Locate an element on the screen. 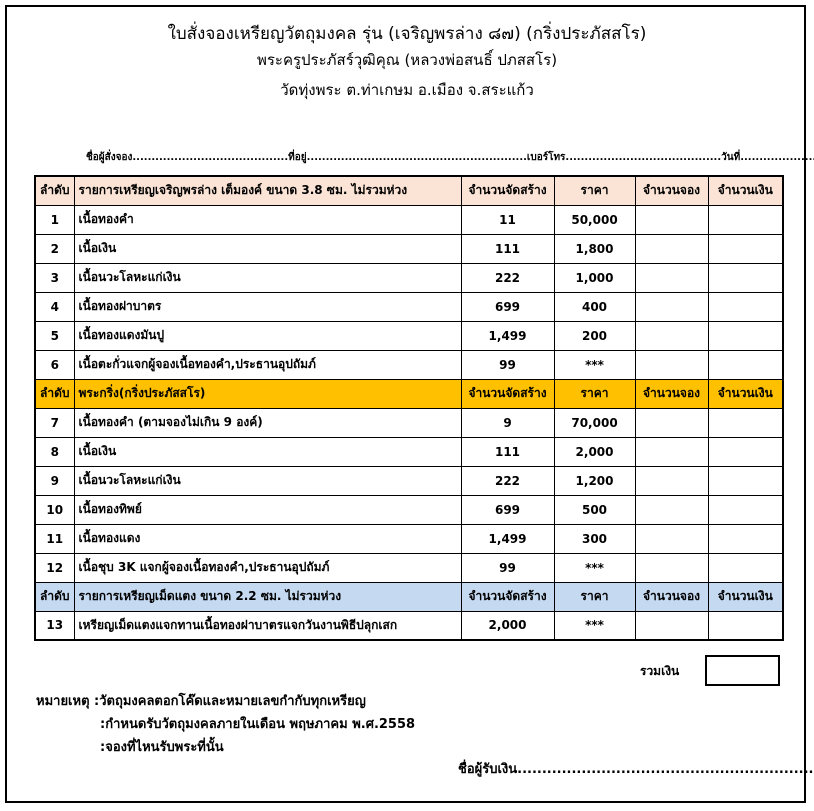 This screenshot has width=814, height=811. item-row: 4 เนื้อทองฝาบาตร 699 400 is located at coordinates (409, 306).